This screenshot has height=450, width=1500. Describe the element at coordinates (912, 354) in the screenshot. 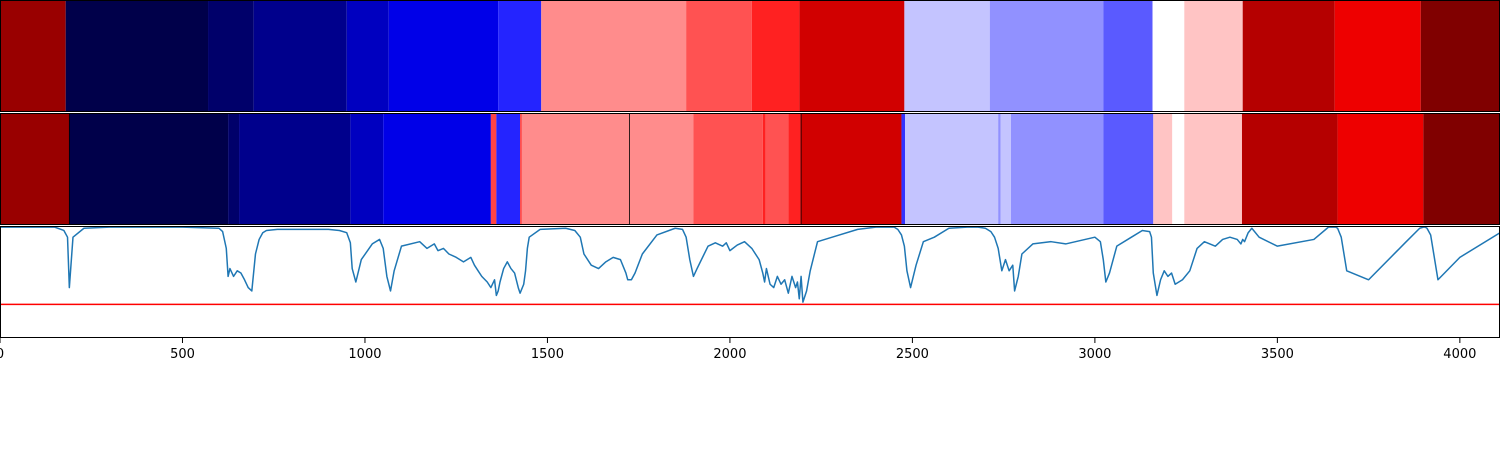

I see `x-tick-label: 2500` at that location.